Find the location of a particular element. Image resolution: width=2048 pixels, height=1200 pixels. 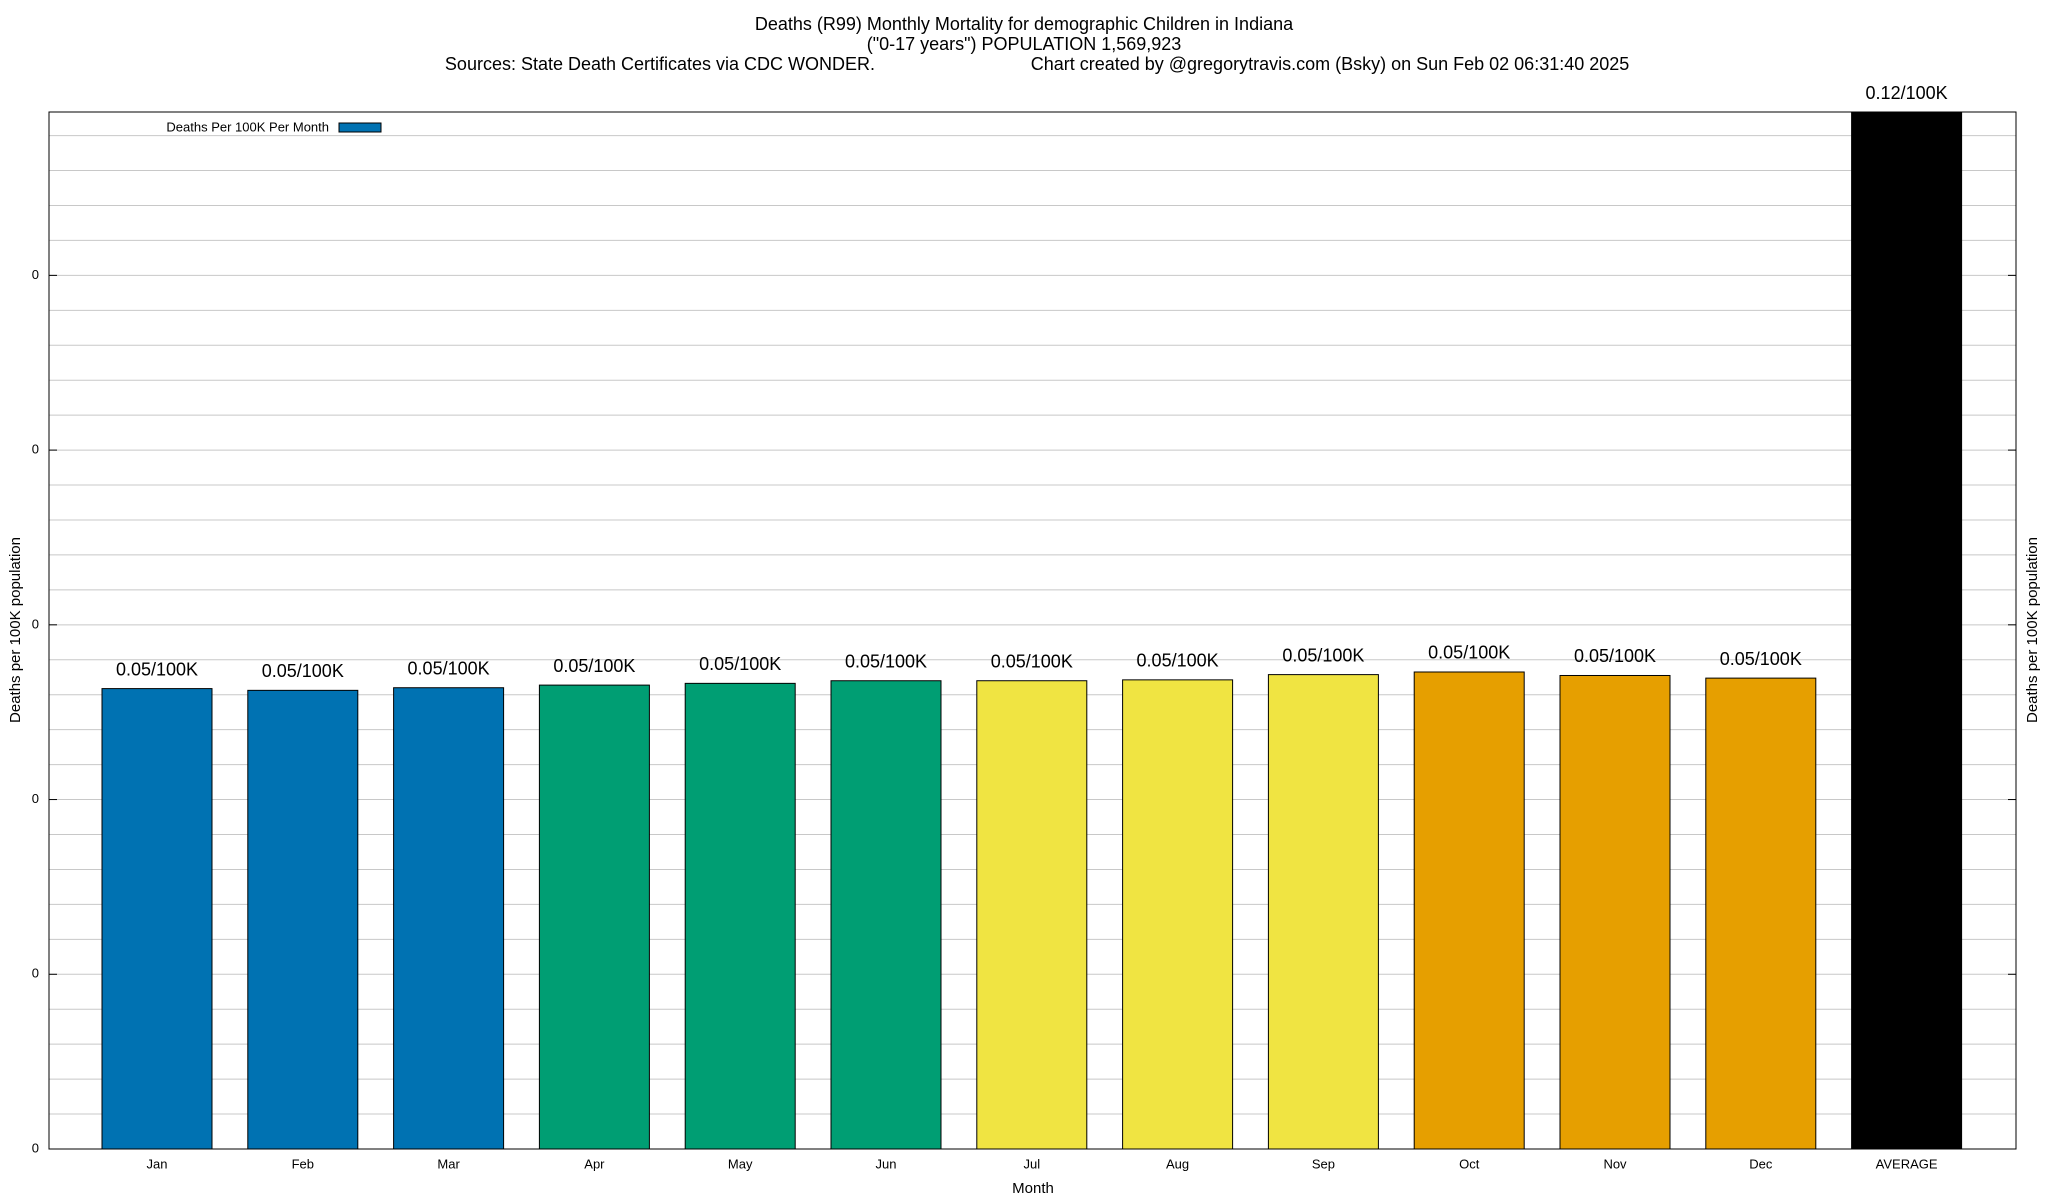

y-axis-label: Deaths per 100K population is located at coordinates (15, 630).